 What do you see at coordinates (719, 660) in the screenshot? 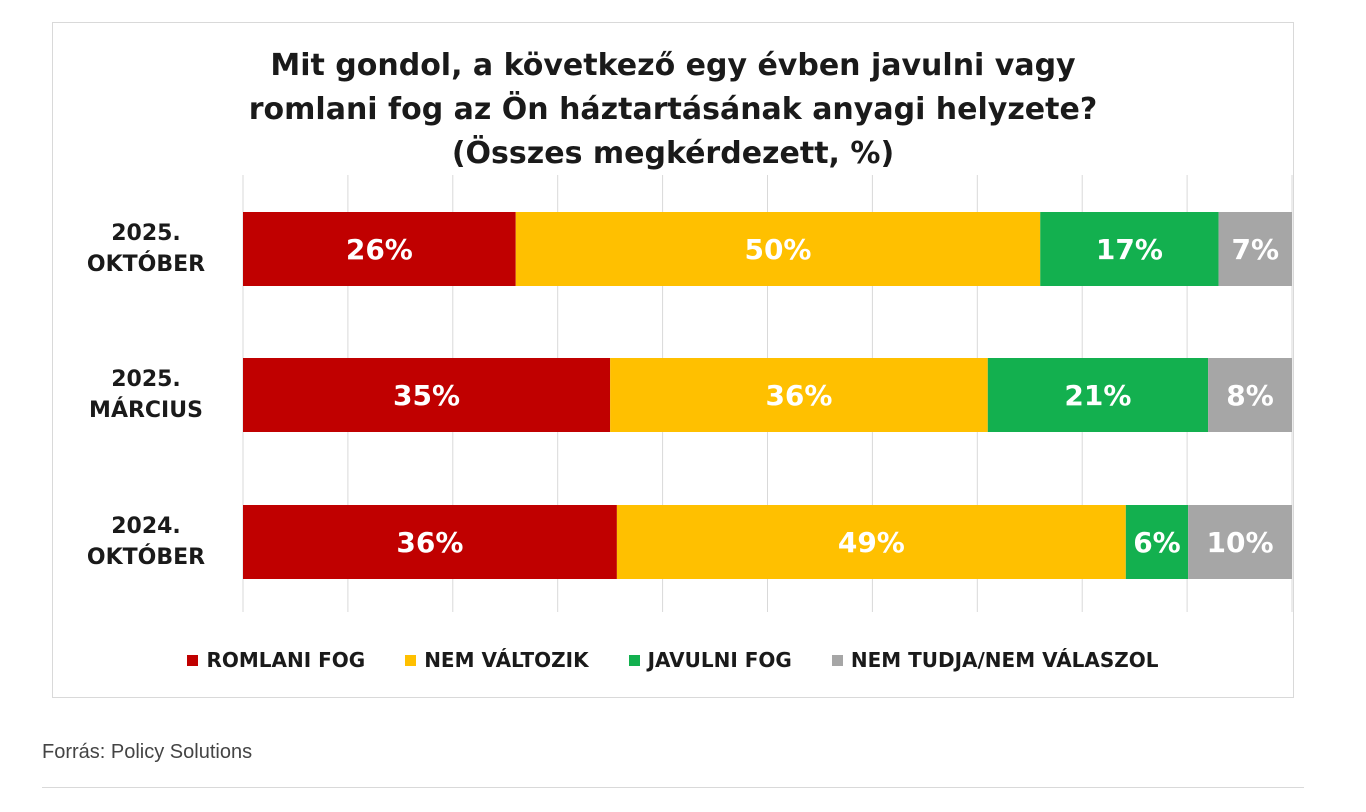
I see `legend-label-javulni: JAVULNI FOG` at bounding box center [719, 660].